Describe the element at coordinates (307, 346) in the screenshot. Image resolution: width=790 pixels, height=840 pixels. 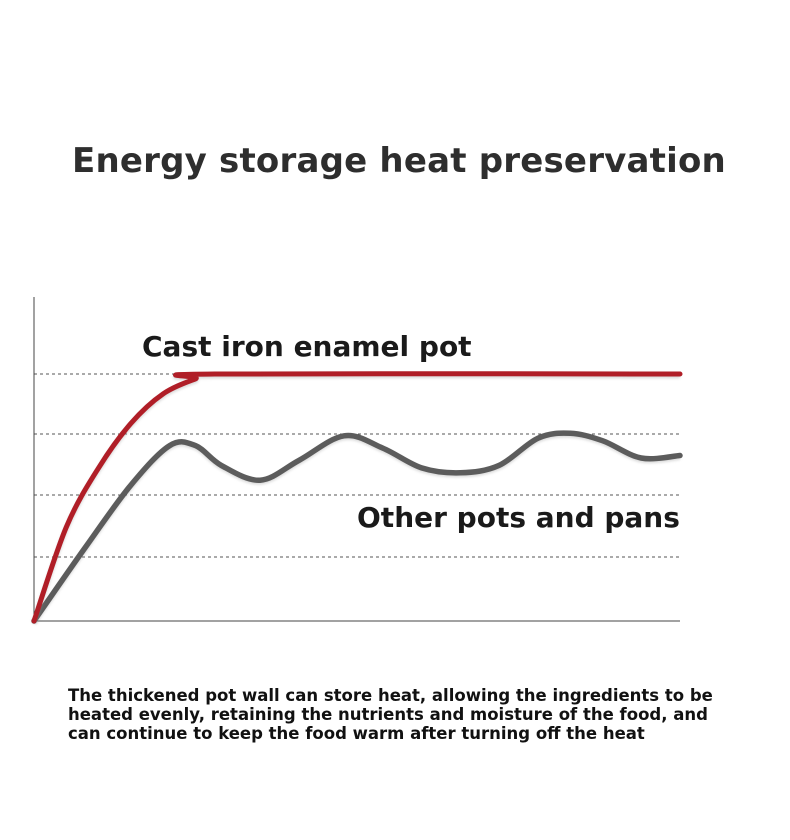
I see `series-label: Cast iron enamel pot` at that location.